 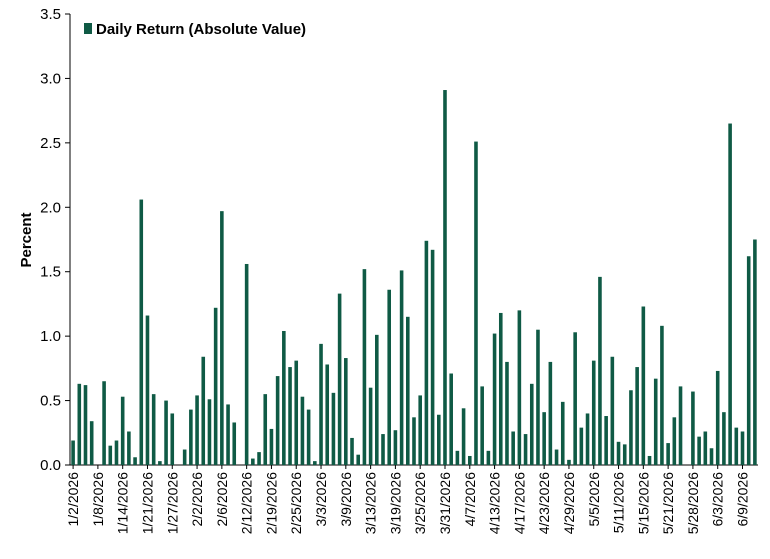 I want to click on x-tick-label: 5/11/2026, so click(x=619, y=502).